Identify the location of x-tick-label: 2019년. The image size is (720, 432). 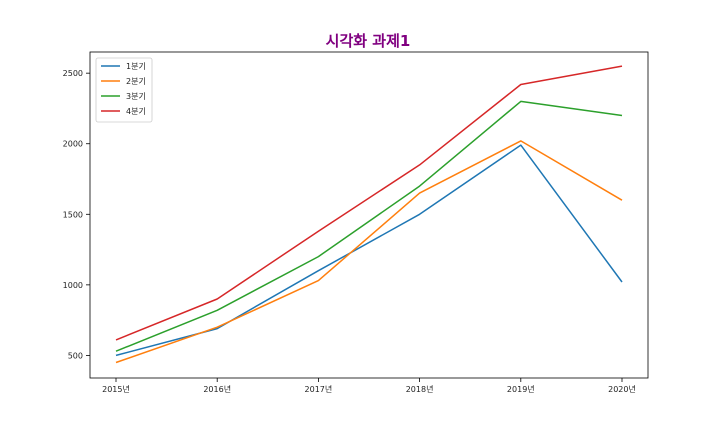
(521, 389).